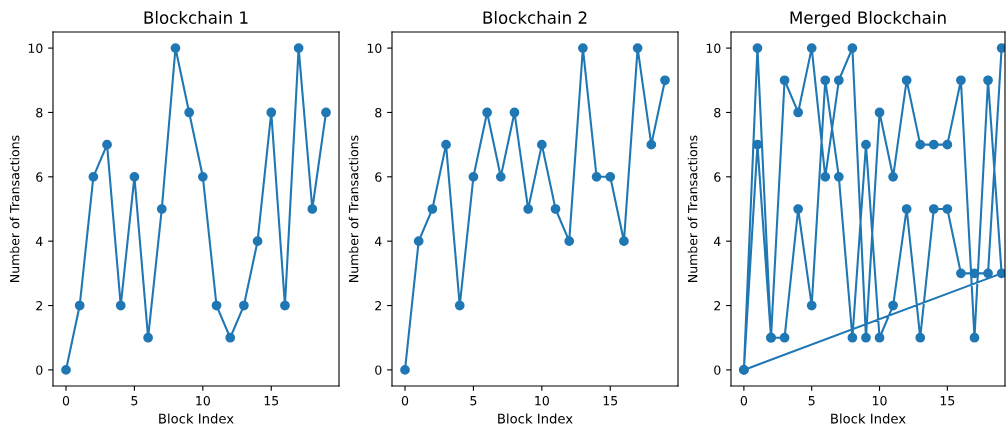 The height and width of the screenshot is (428, 1006). Describe the element at coordinates (868, 19) in the screenshot. I see `chart-title: Merged Blockchain` at that location.